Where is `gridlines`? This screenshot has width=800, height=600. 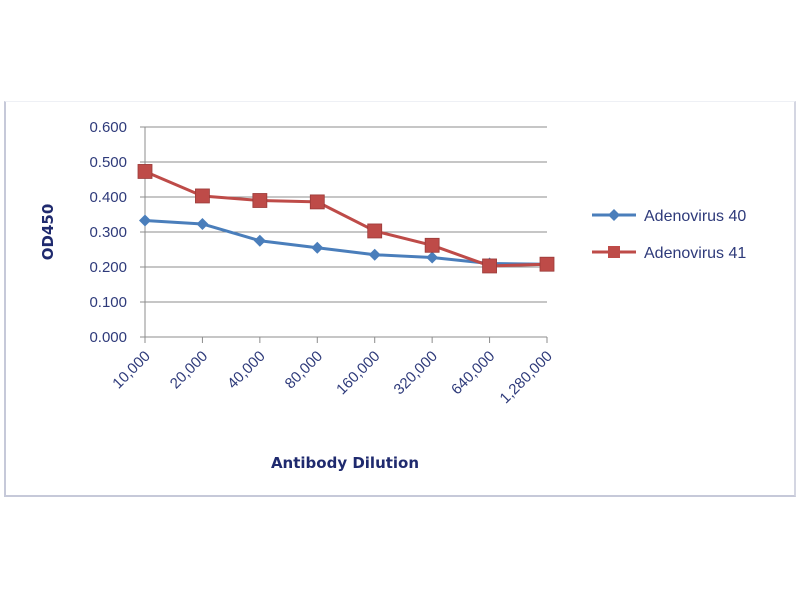 gridlines is located at coordinates (346, 214).